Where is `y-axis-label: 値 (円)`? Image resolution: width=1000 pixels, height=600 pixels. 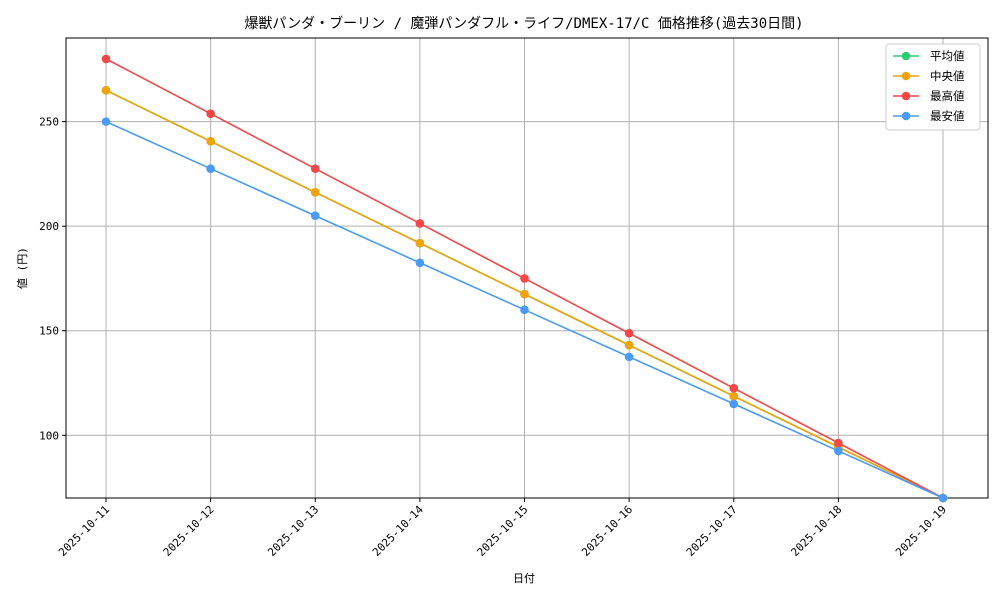
y-axis-label: 値 (円) is located at coordinates (22, 268).